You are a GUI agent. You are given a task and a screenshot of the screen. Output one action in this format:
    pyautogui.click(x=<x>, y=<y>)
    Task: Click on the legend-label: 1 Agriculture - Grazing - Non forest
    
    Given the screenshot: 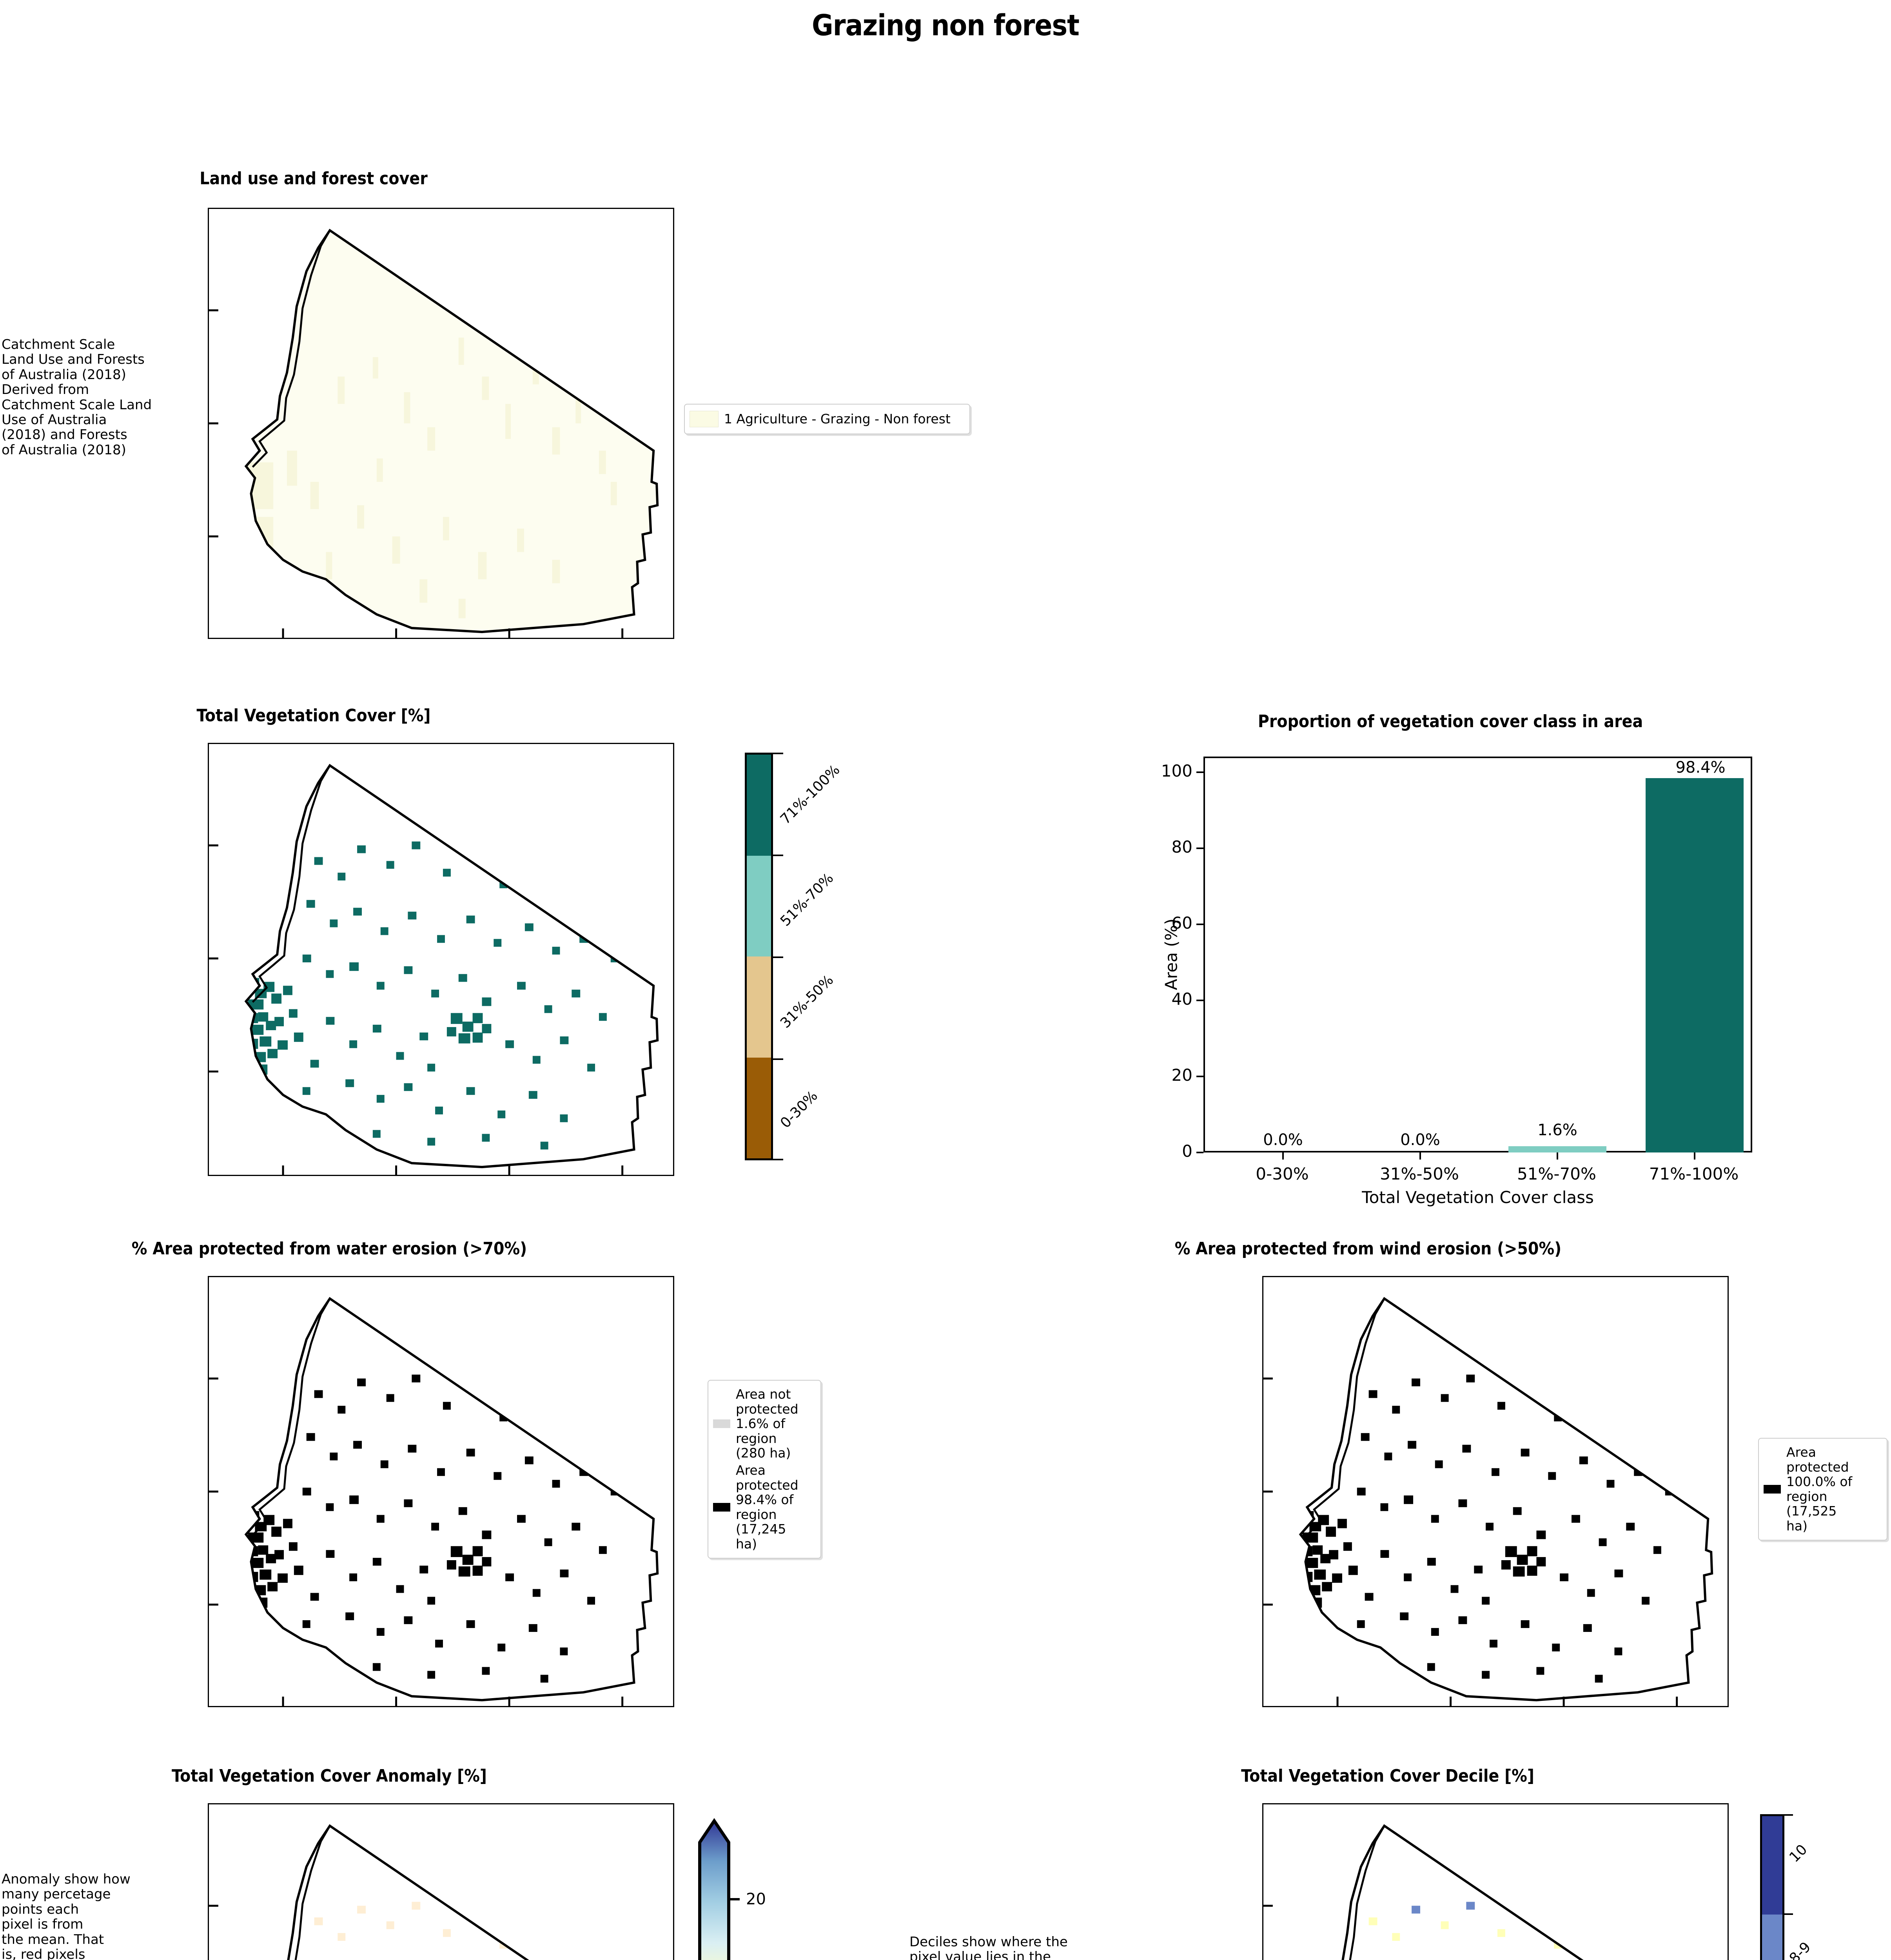 What is the action you would take?
    pyautogui.click(x=837, y=419)
    